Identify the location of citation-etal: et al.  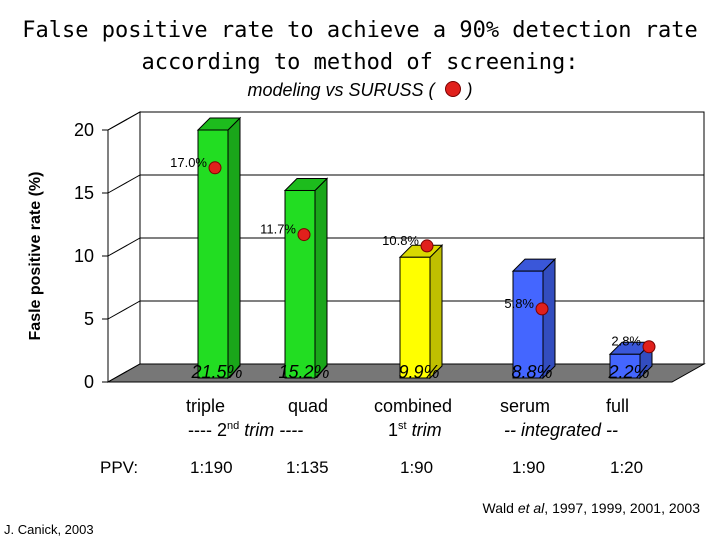
(531, 508).